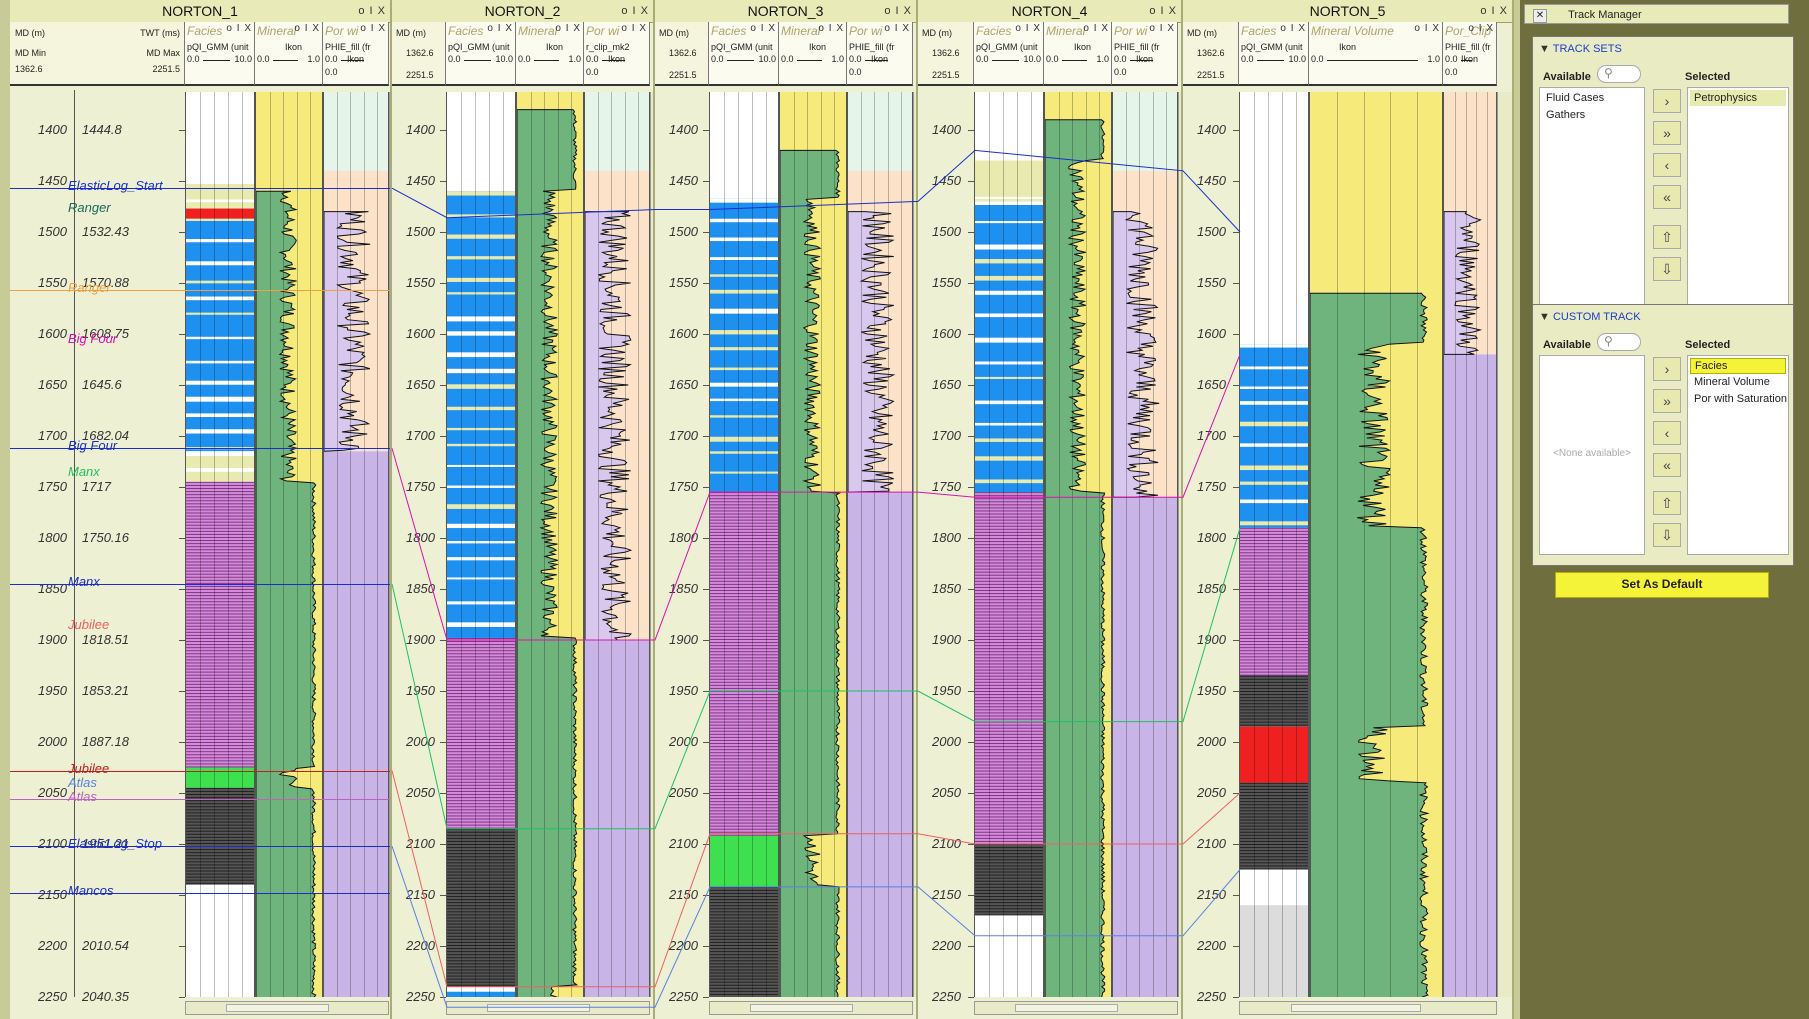  What do you see at coordinates (115, 186) in the screenshot?
I see `formation-top-label: ElasticLog_Start` at bounding box center [115, 186].